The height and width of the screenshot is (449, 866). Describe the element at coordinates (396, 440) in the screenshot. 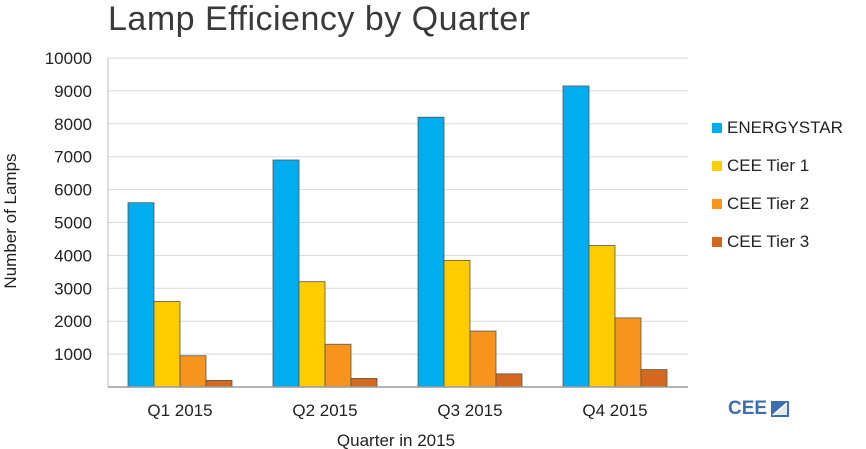

I see `x-axis-label: Quarter in 2015` at that location.